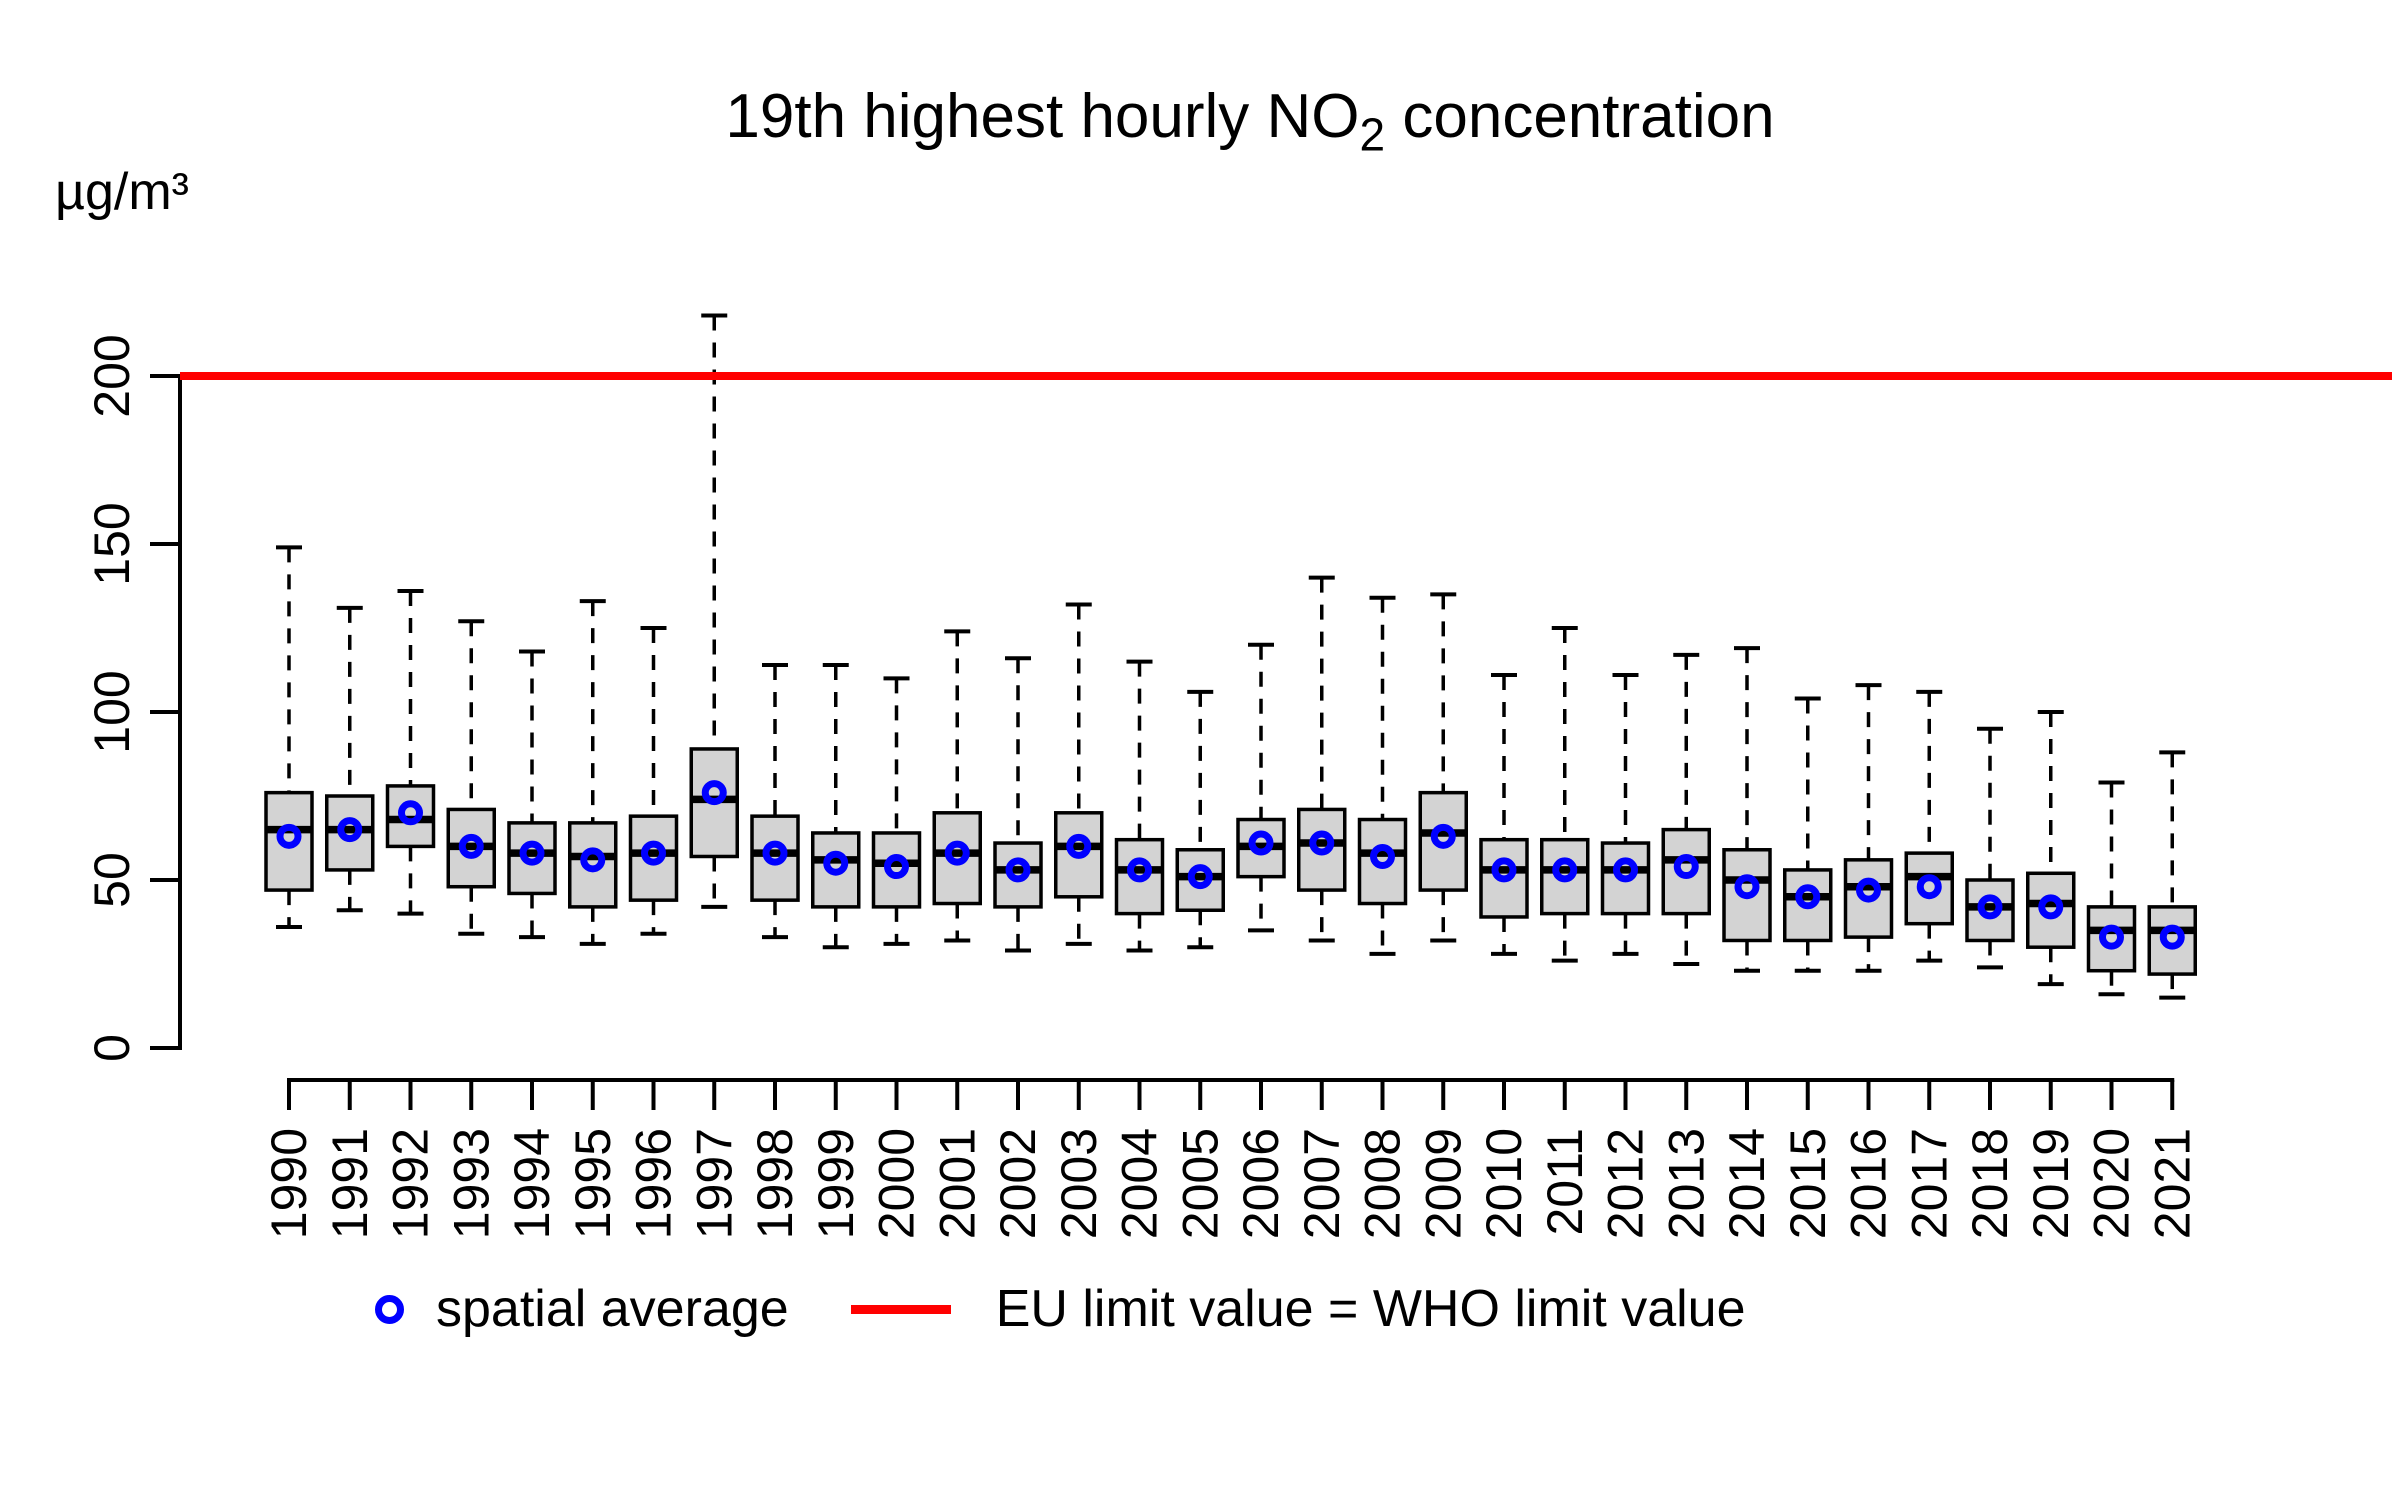  I want to click on x-axis-tick-label-2013: 2013, so click(1686, 1183).